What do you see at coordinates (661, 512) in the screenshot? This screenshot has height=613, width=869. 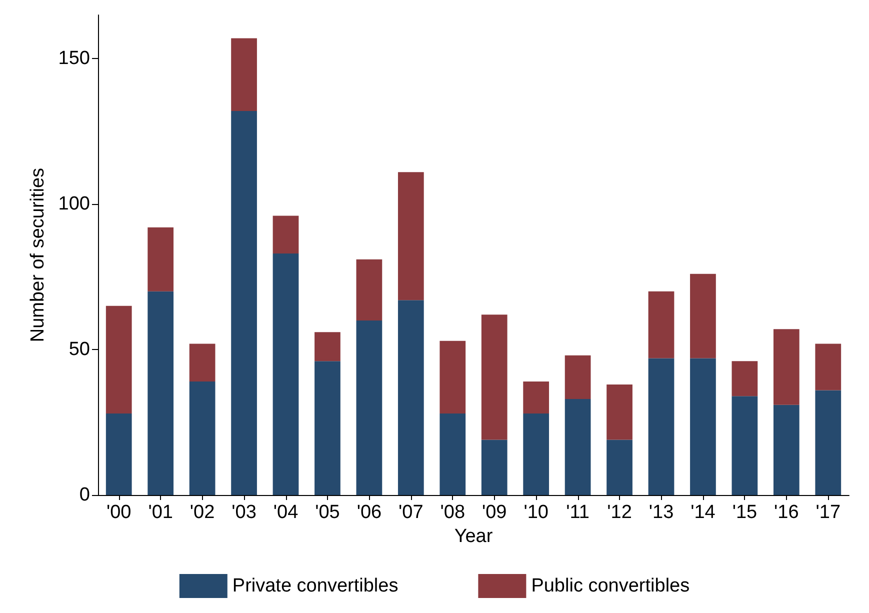 I see `x-tick-label: '13` at bounding box center [661, 512].